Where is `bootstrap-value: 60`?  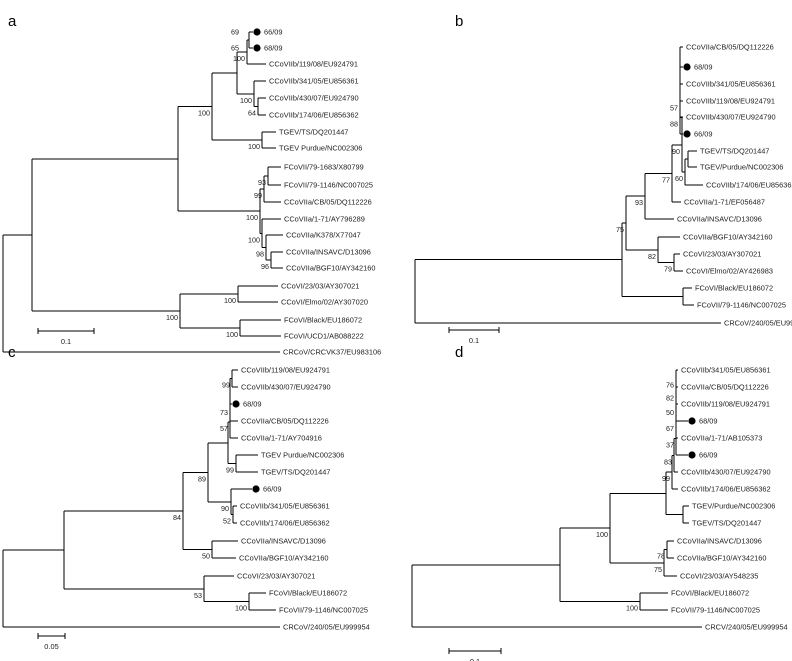
bootstrap-value: 60 is located at coordinates (679, 178).